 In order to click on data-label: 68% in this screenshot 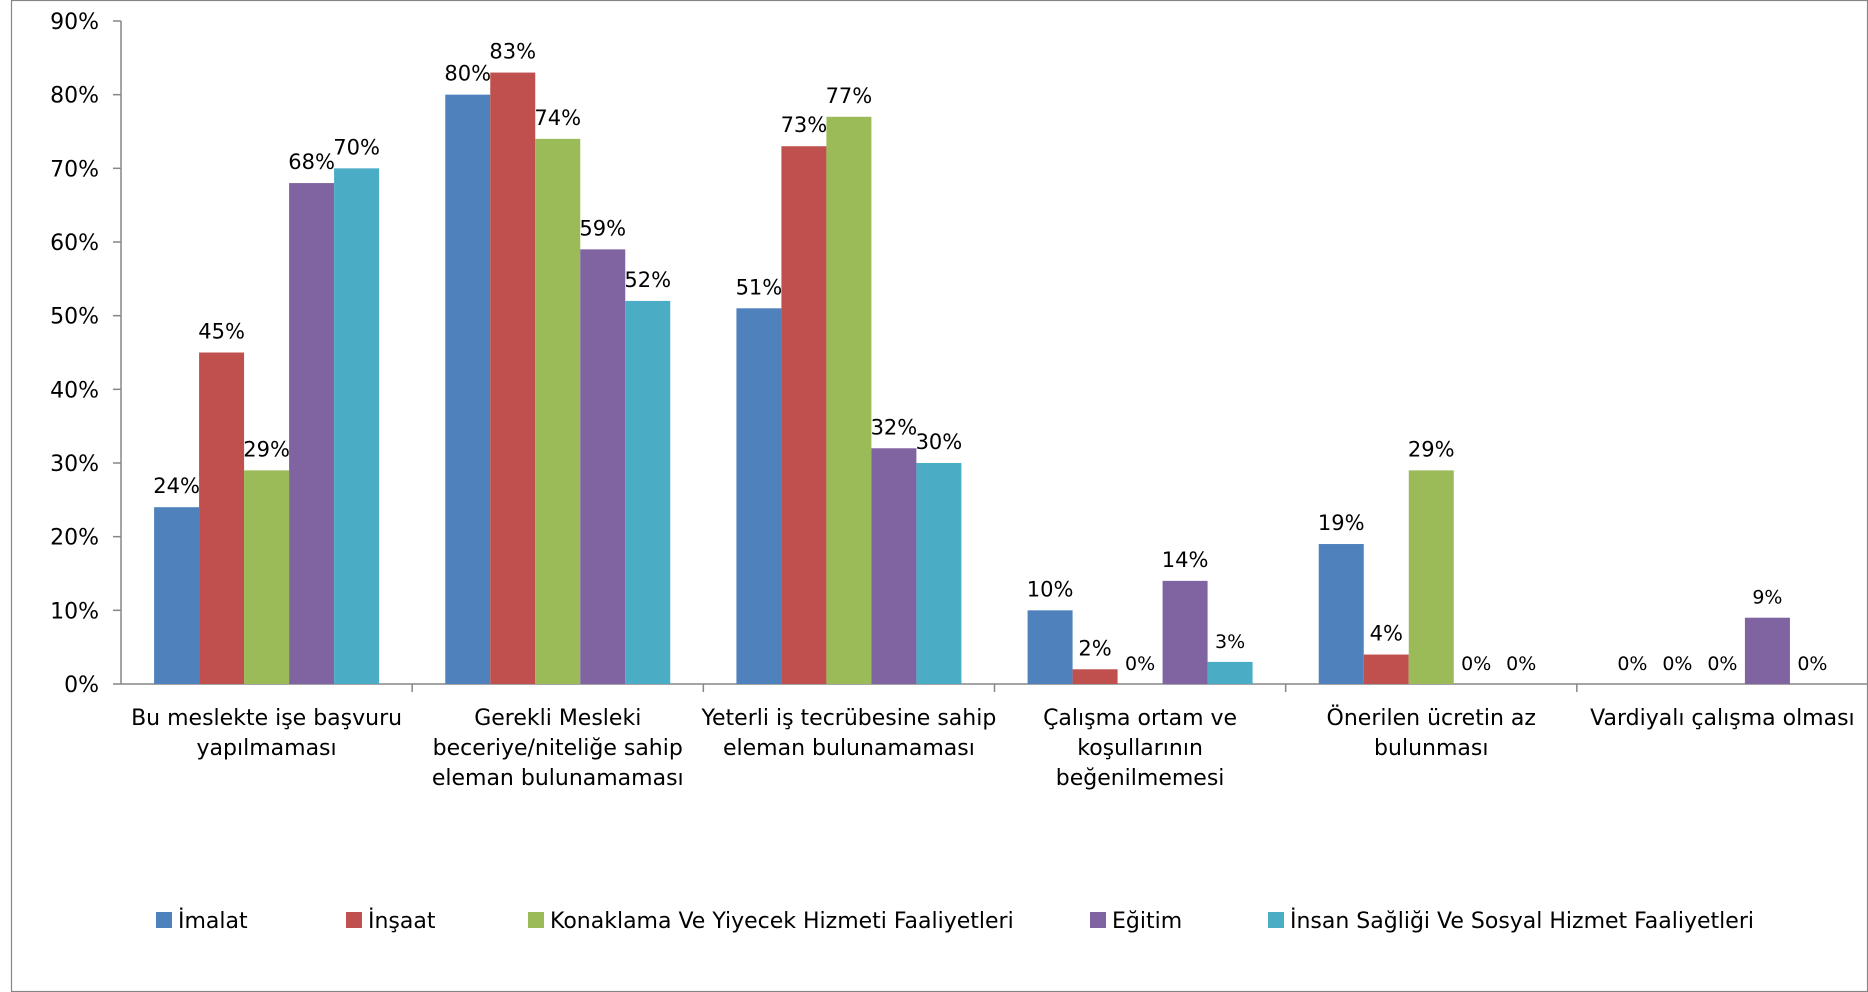, I will do `click(311, 162)`.